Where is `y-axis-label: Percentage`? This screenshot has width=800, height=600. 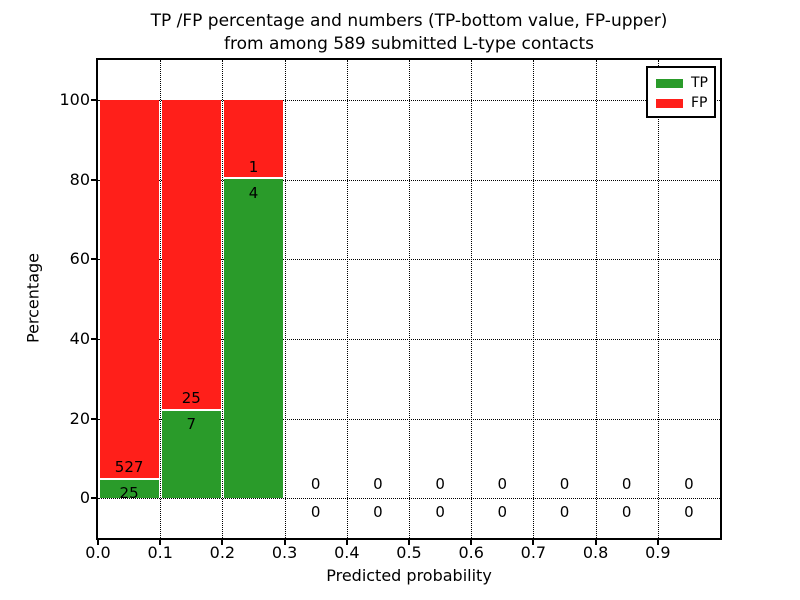
y-axis-label: Percentage is located at coordinates (33, 298).